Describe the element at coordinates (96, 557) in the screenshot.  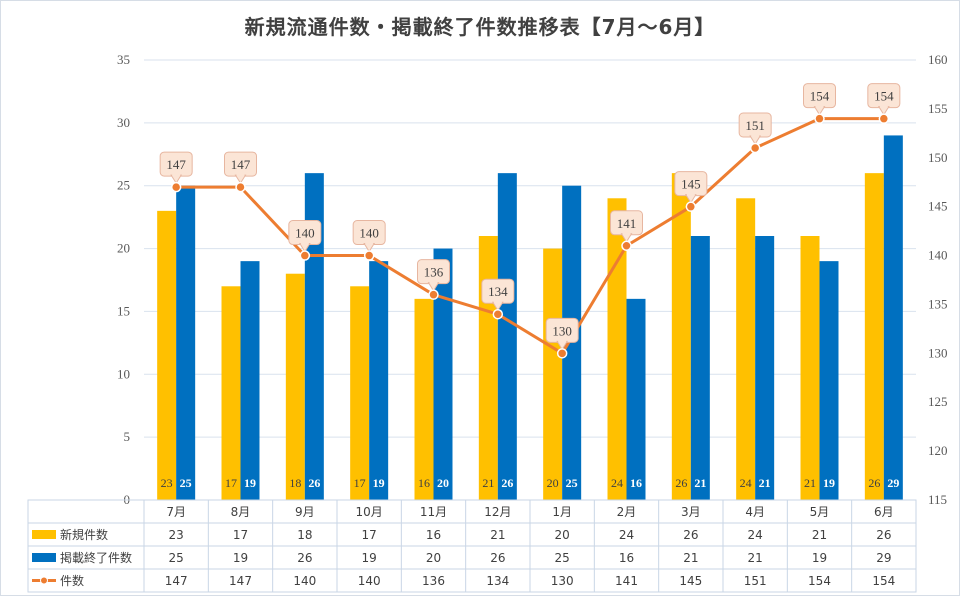
I see `legend-series-name: 掲載終了件数` at that location.